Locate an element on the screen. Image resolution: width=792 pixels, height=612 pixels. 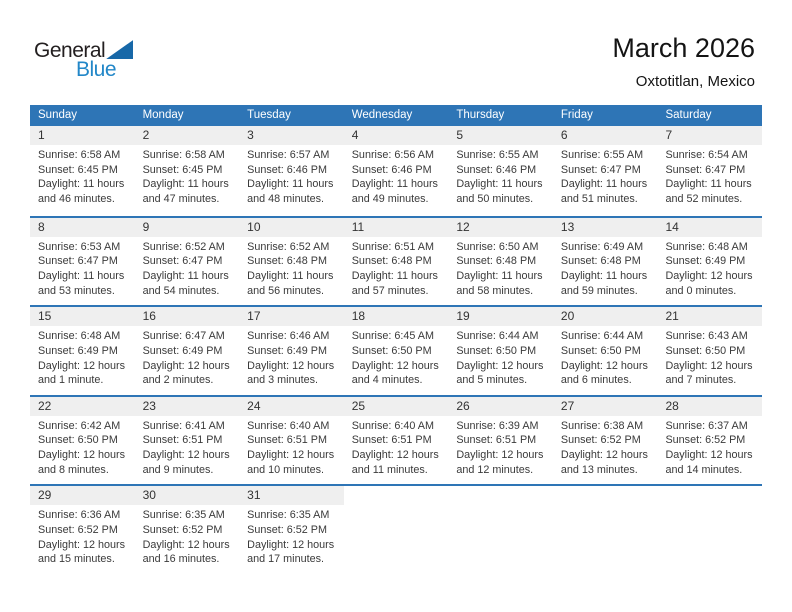
sunrise-line: Sunrise: 6:40 AM is located at coordinates (288, 425).